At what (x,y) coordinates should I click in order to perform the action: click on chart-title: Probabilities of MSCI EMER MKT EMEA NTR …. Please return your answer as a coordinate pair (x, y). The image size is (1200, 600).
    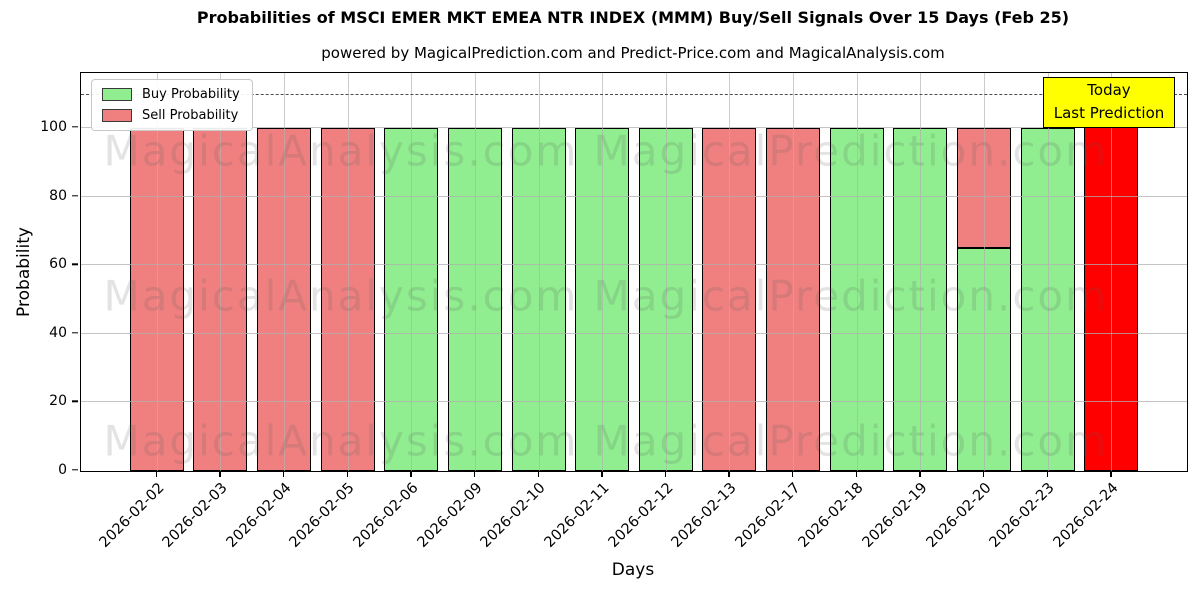
    Looking at the image, I should click on (633, 17).